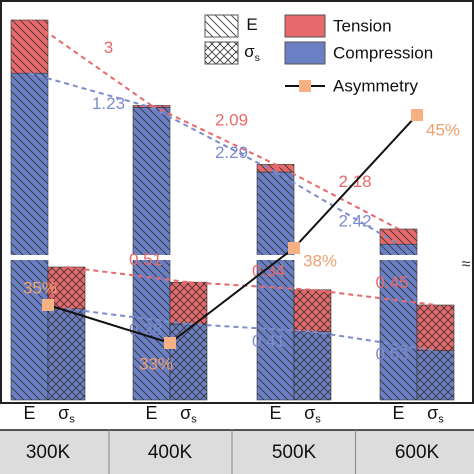 The height and width of the screenshot is (474, 474). I want to click on ratio-label: 3, so click(108, 47).